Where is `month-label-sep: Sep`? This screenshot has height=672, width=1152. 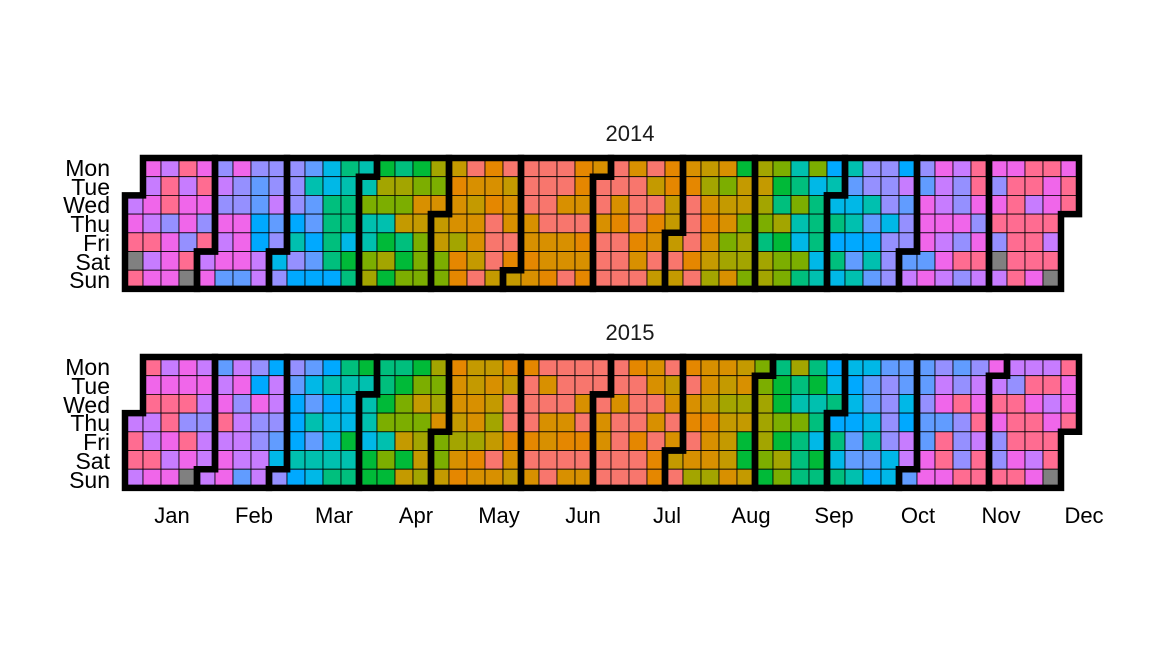 month-label-sep: Sep is located at coordinates (833, 515).